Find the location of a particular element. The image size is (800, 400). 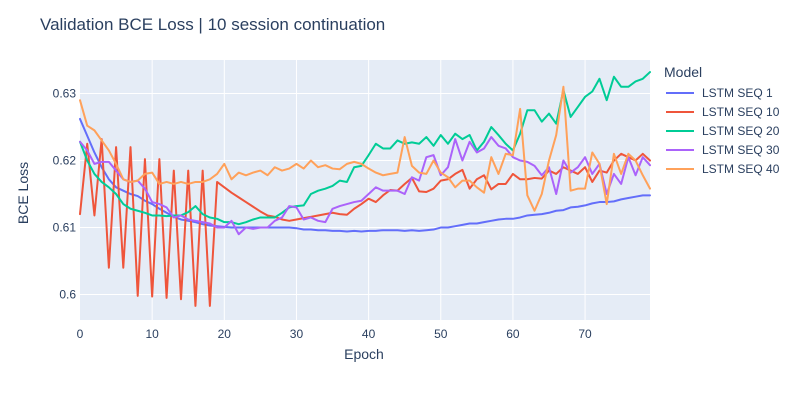

x-tick-labels: 0 10 20 30 40 50 60 70 is located at coordinates (334, 334).